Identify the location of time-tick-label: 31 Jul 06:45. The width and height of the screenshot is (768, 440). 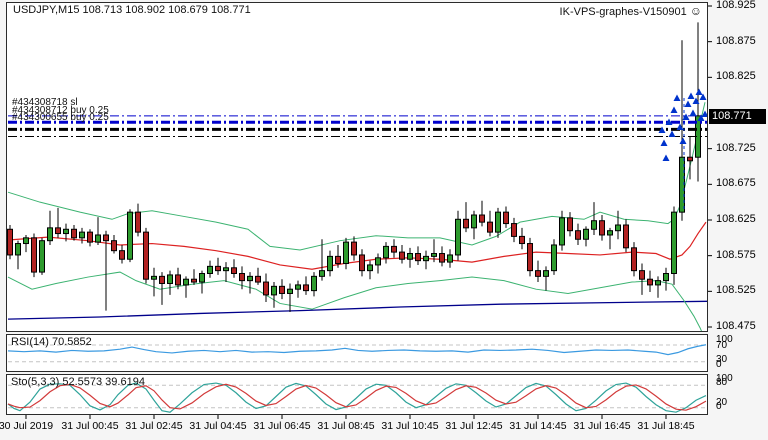
(282, 426).